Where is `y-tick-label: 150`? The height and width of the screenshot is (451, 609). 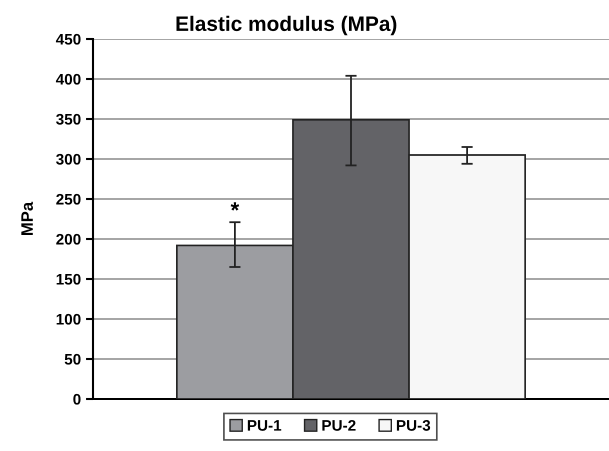
y-tick-label: 150 is located at coordinates (68, 279).